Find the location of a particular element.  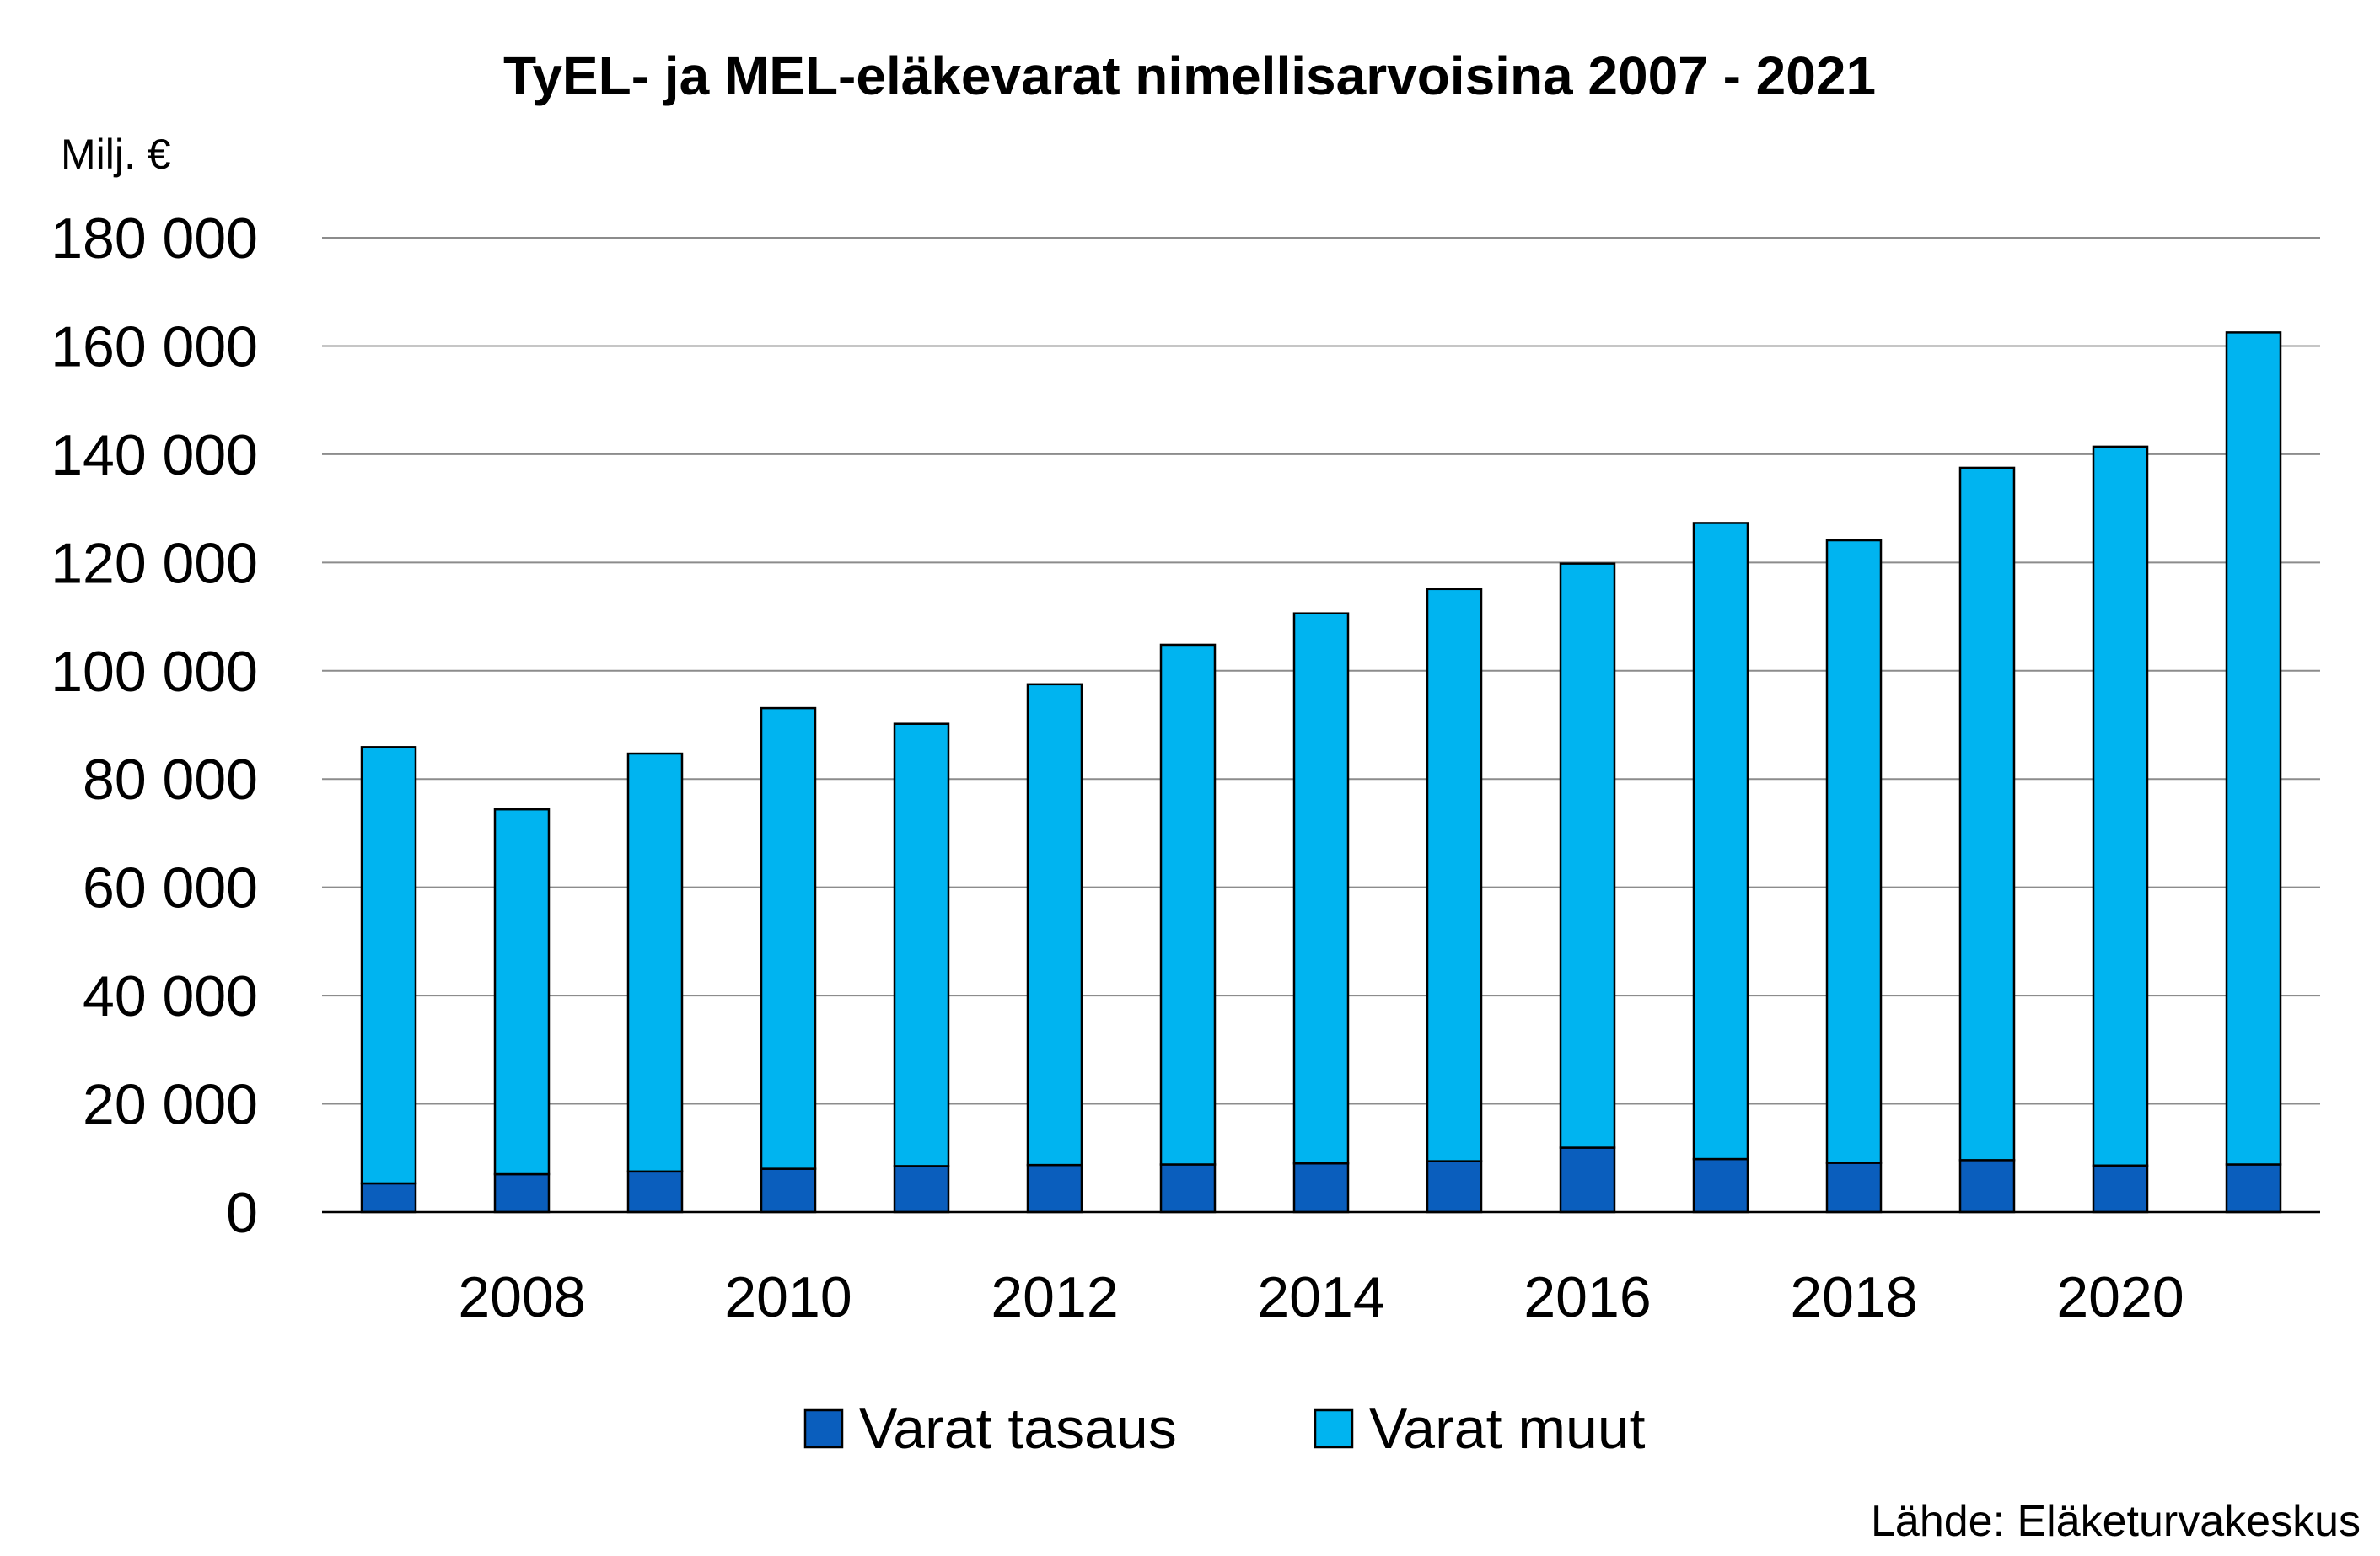

y-tick-label: 20 000 is located at coordinates (170, 1105).